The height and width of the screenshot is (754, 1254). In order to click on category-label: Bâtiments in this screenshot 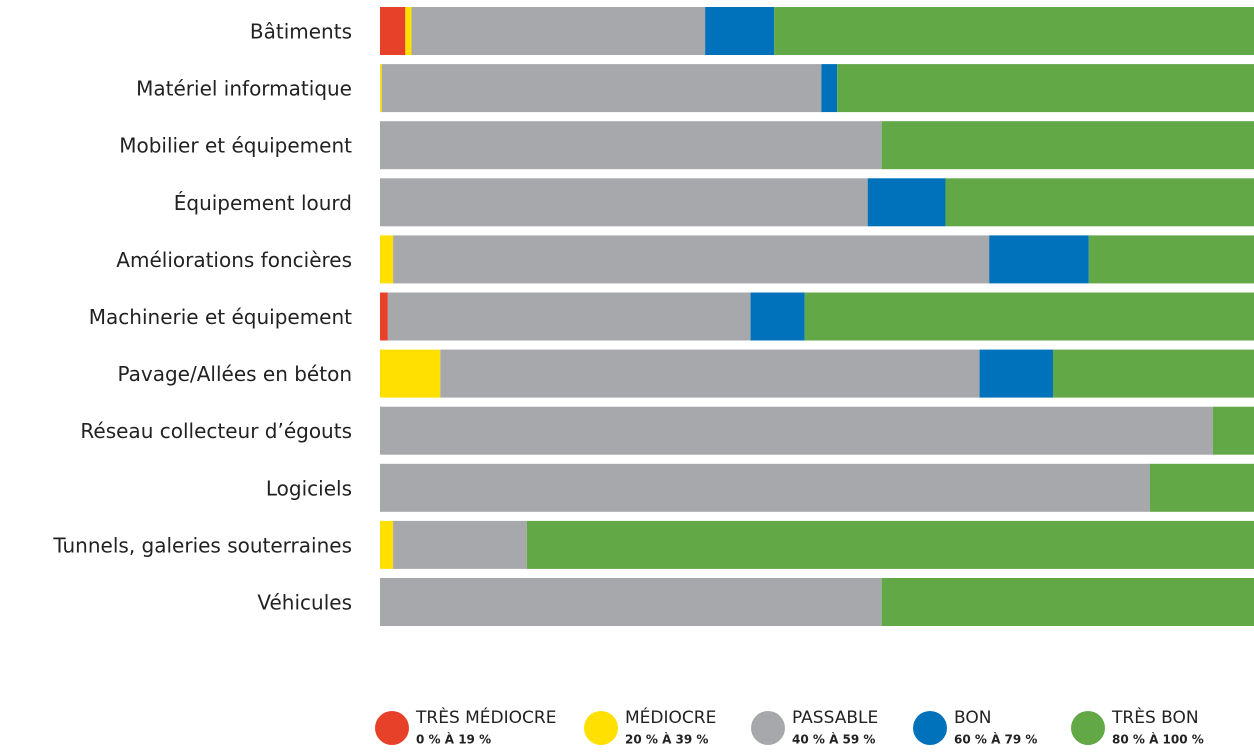, I will do `click(301, 32)`.